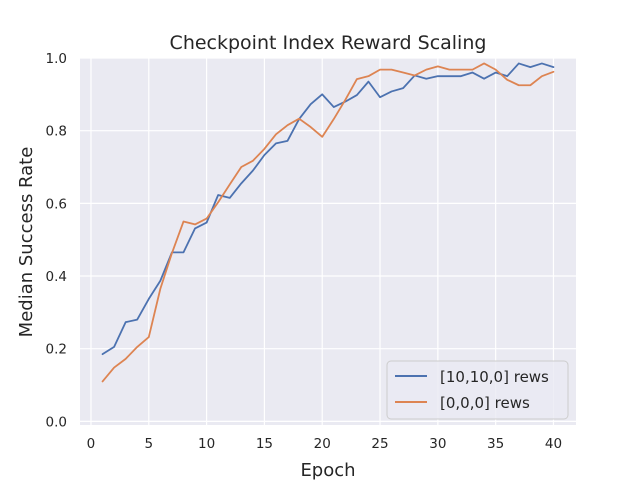 This screenshot has width=640, height=484. Describe the element at coordinates (485, 403) in the screenshot. I see `legend-label-0-0-0: [0,0,0] rews` at that location.